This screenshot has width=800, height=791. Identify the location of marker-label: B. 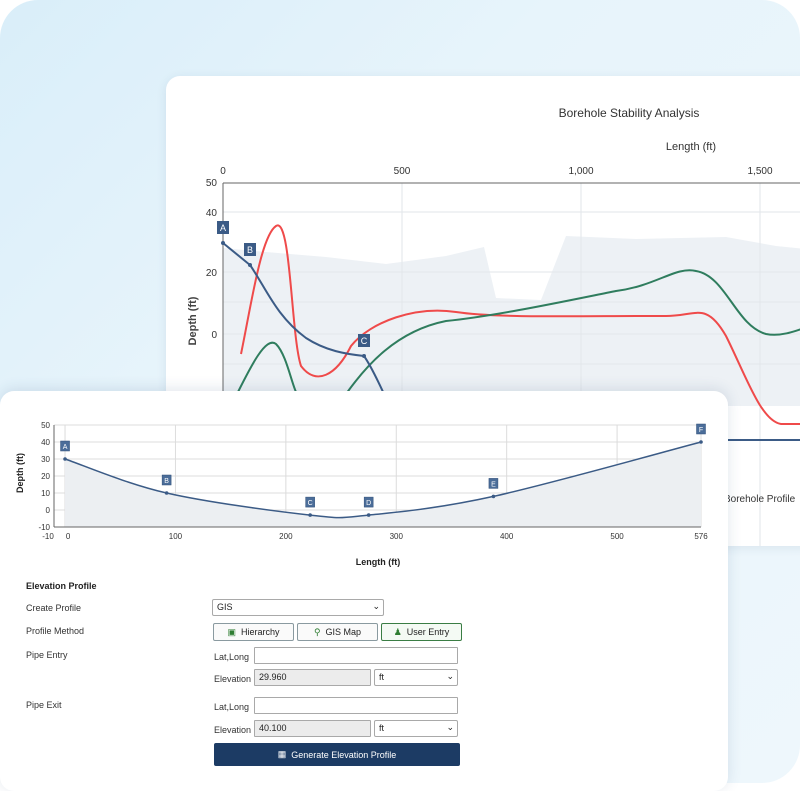
(166, 481).